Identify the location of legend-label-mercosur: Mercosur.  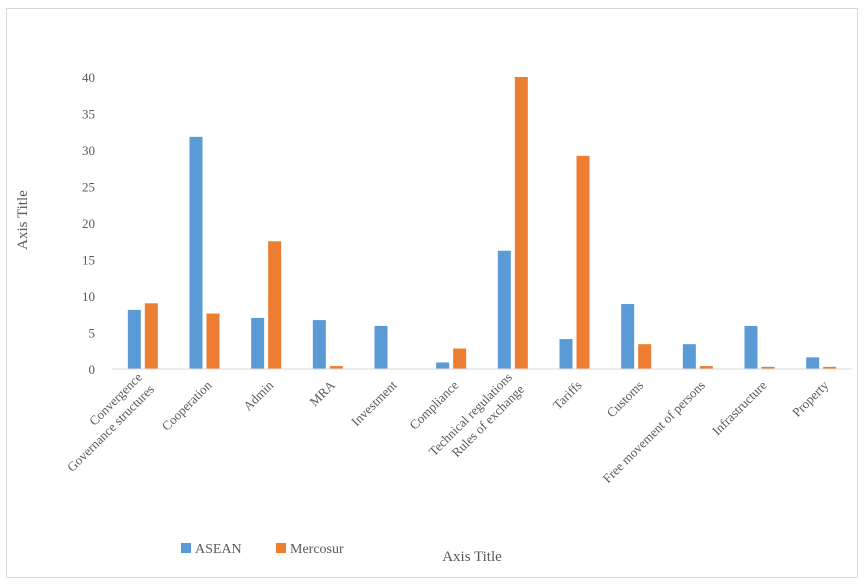
(317, 549).